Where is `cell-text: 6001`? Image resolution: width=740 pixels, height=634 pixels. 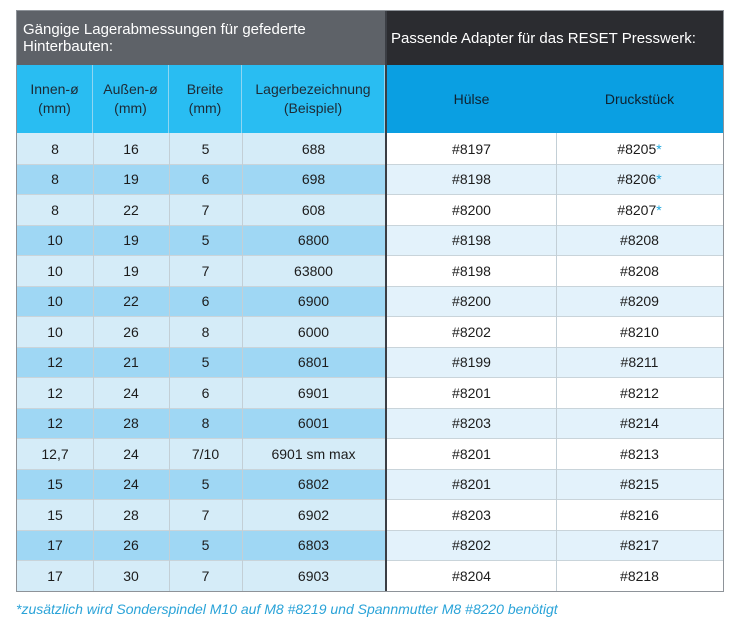 cell-text: 6001 is located at coordinates (313, 423).